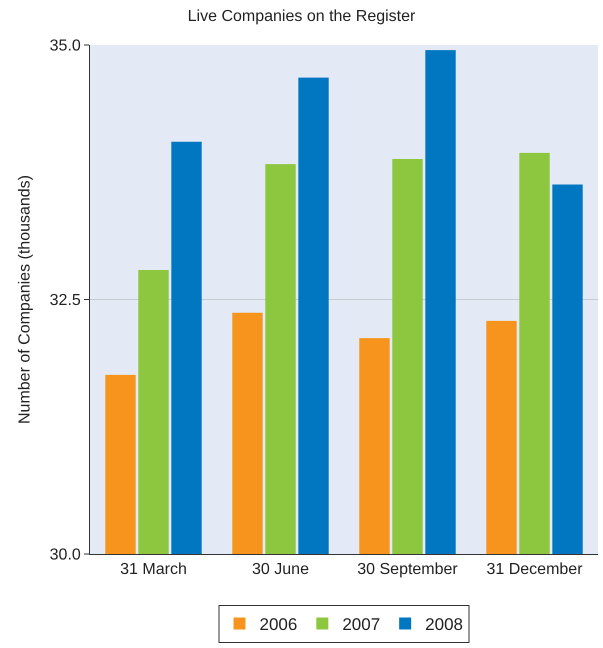 Image resolution: width=603 pixels, height=648 pixels. What do you see at coordinates (65, 46) in the screenshot?
I see `y-tick-label: 35.0` at bounding box center [65, 46].